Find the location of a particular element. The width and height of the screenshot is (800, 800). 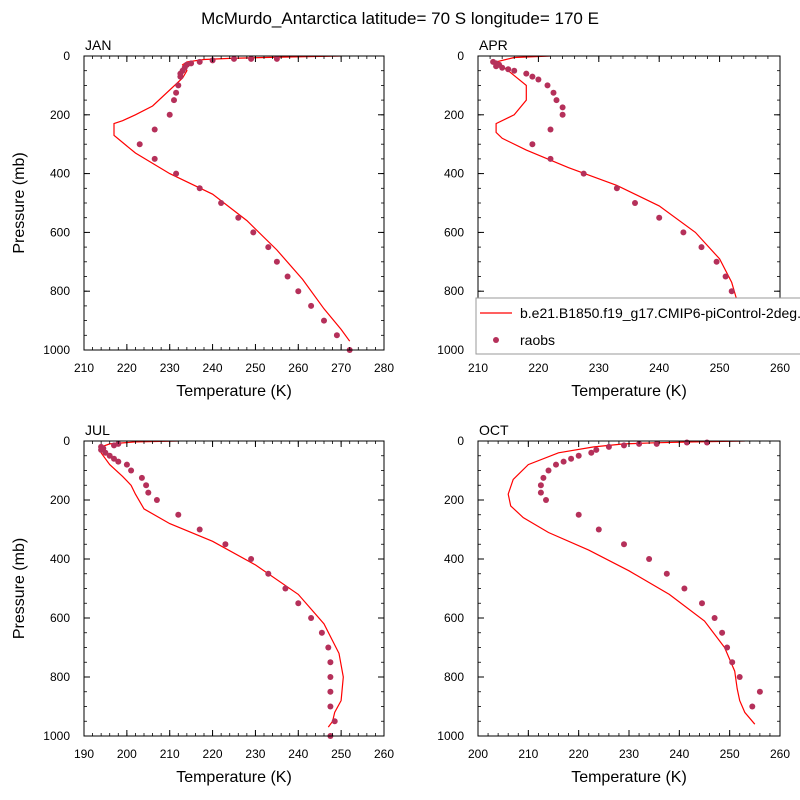

y-tick-label: 200 is located at coordinates (60, 500).